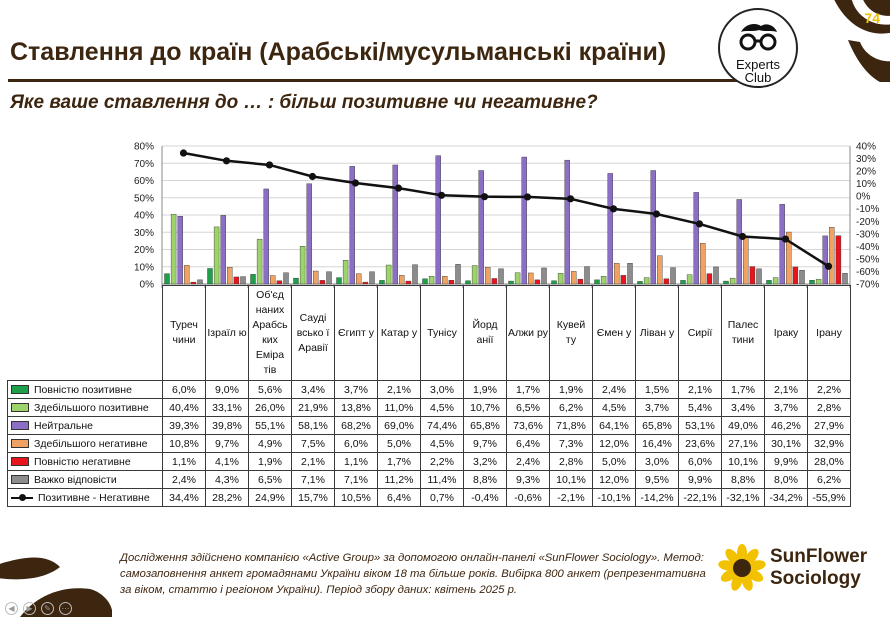  Describe the element at coordinates (786, 443) in the screenshot. I see `table-cell: 30,1%` at that location.